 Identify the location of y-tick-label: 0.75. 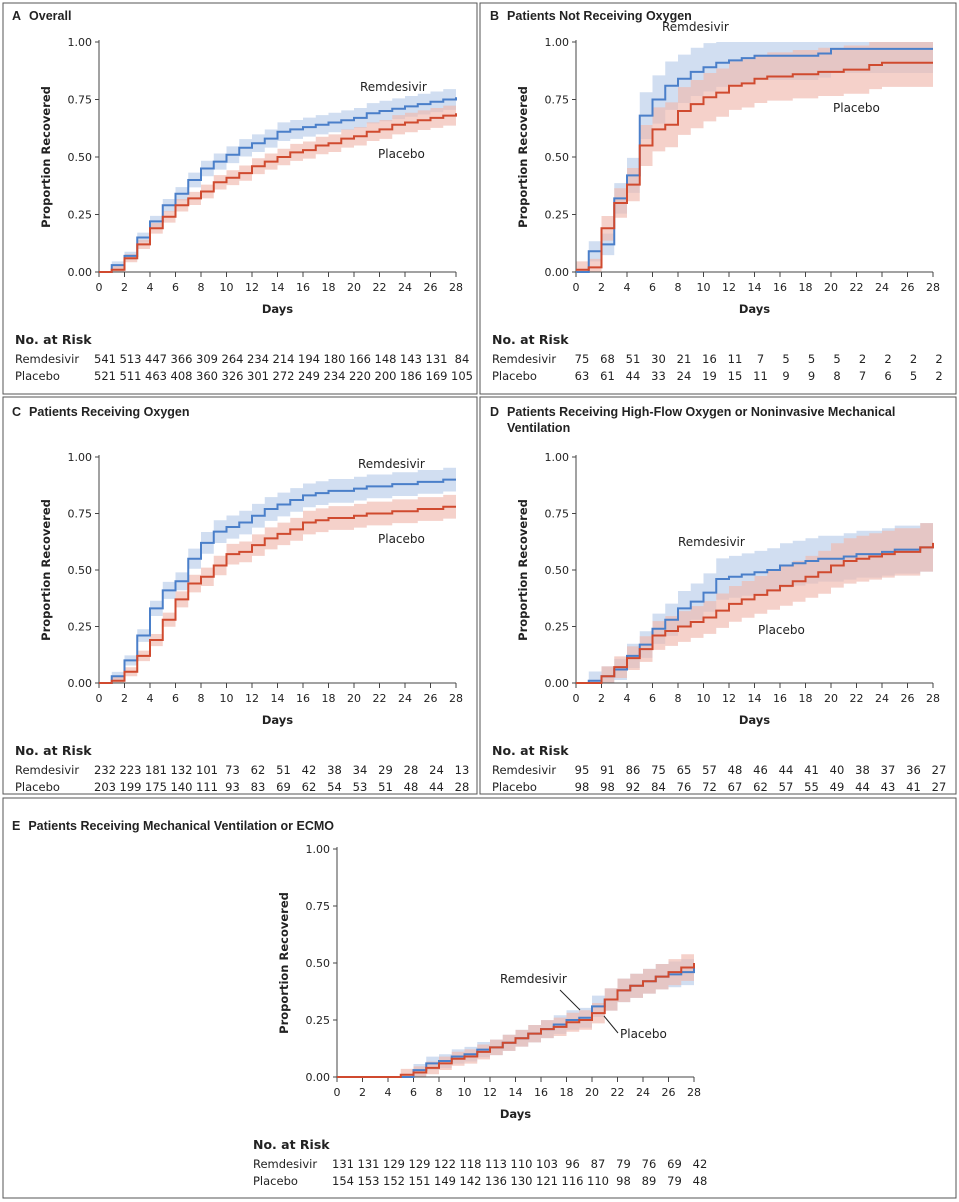
(318, 906).